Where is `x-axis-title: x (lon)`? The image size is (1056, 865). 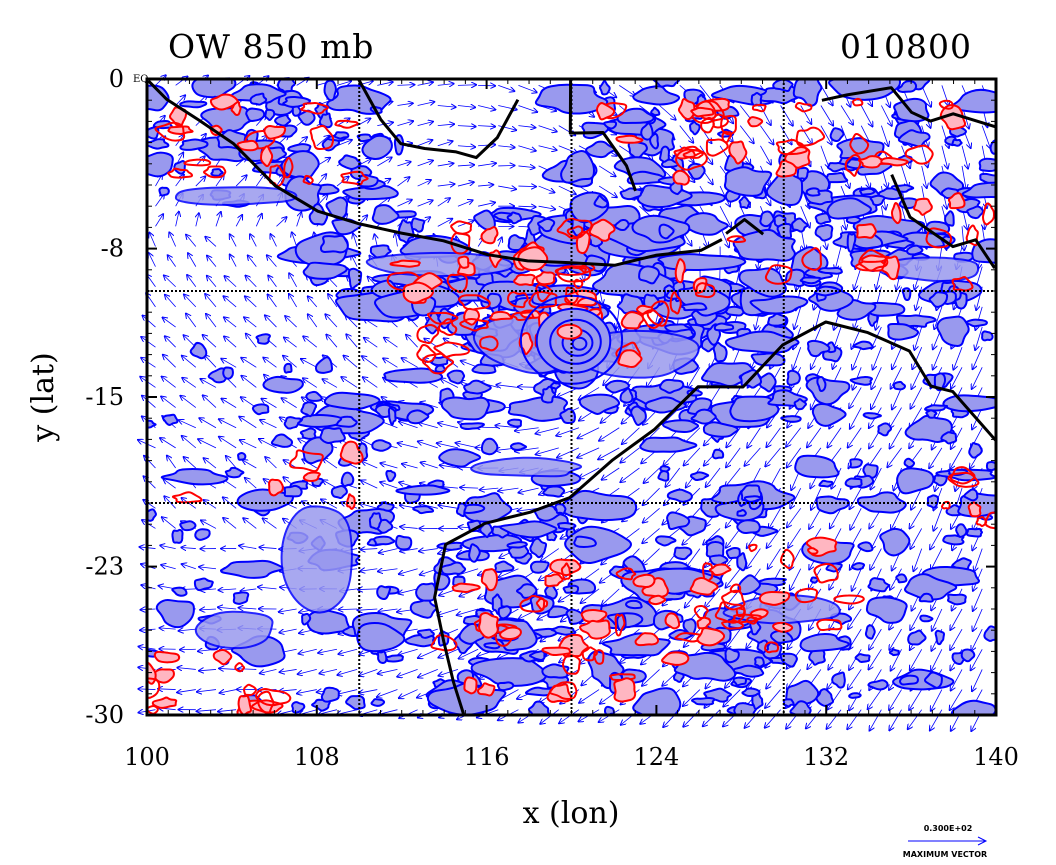
x-axis-title: x (lon) is located at coordinates (571, 813).